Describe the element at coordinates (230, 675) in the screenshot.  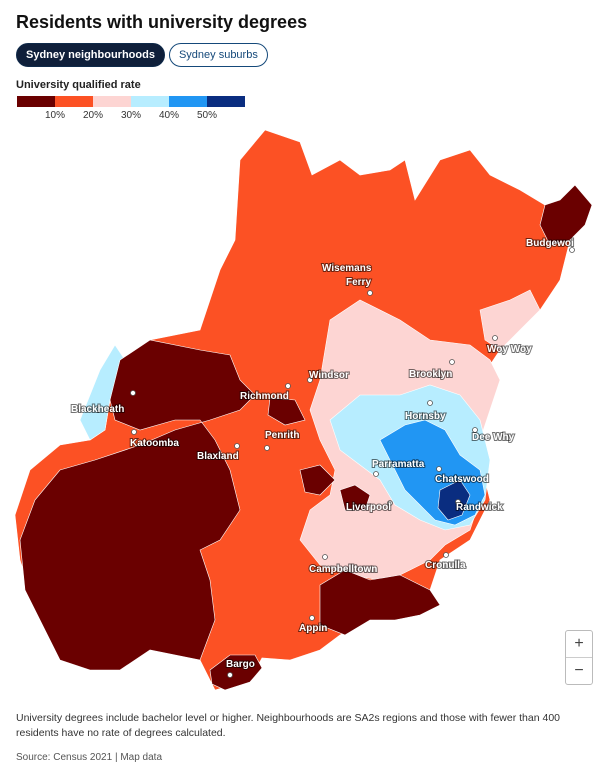
I see `marker-bargo` at that location.